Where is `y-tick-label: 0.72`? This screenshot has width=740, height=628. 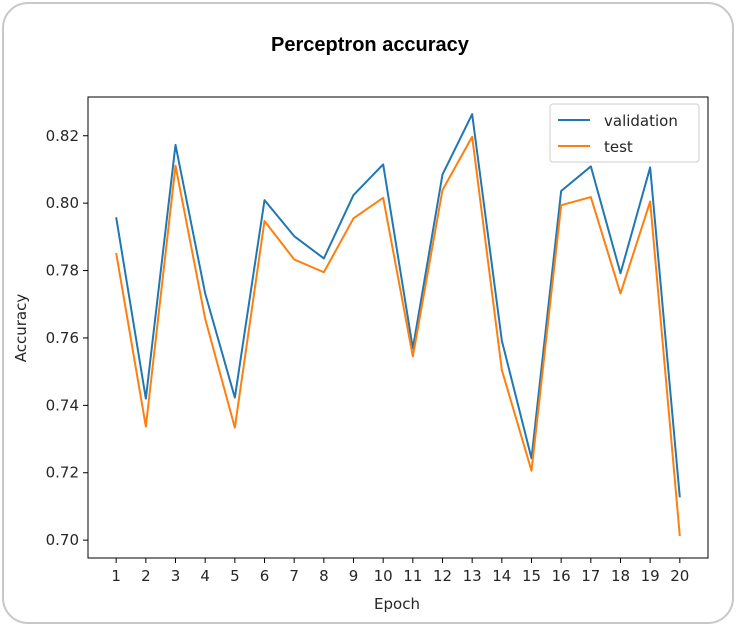
y-tick-label: 0.72 is located at coordinates (62, 473).